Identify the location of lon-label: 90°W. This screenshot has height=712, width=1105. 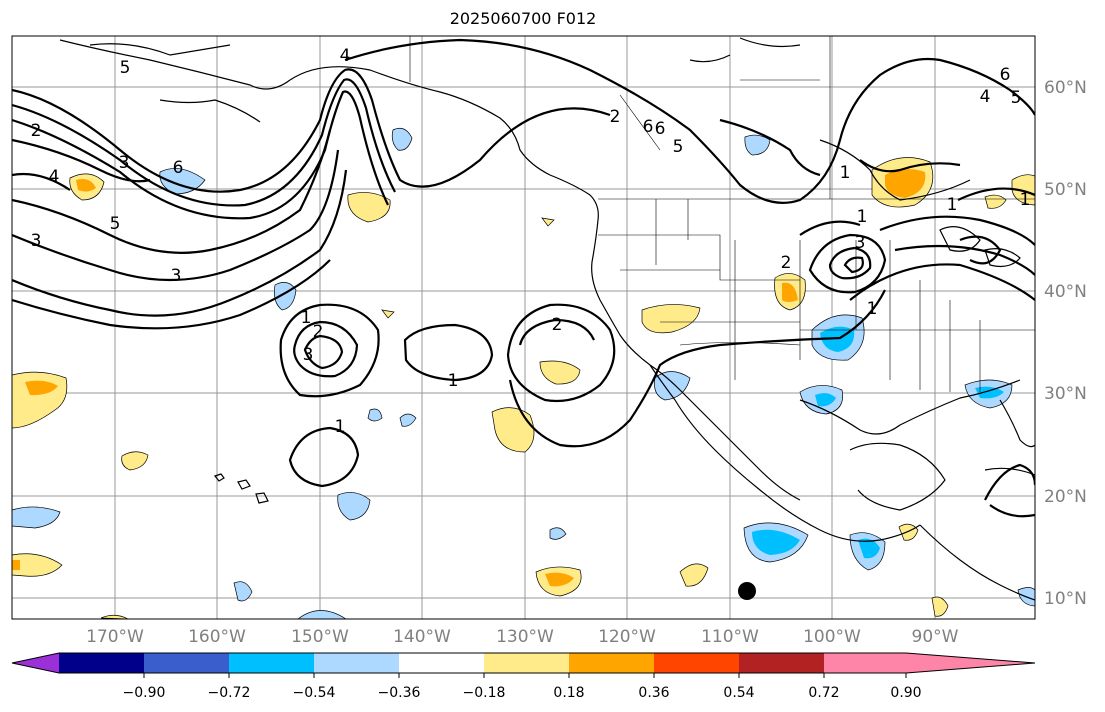
(935, 637).